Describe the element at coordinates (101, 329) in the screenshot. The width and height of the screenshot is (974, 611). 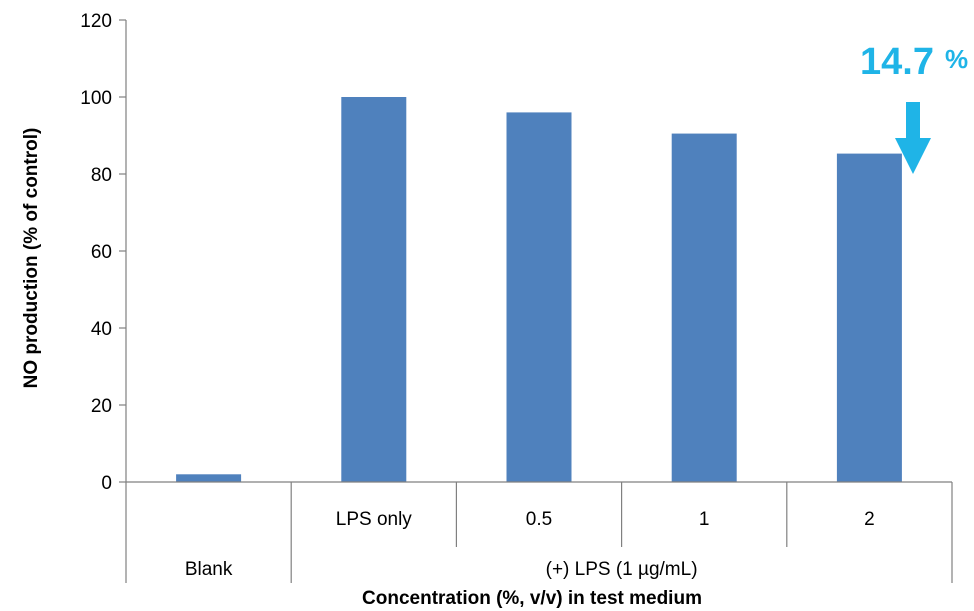
I see `y-tick-label: 40` at that location.